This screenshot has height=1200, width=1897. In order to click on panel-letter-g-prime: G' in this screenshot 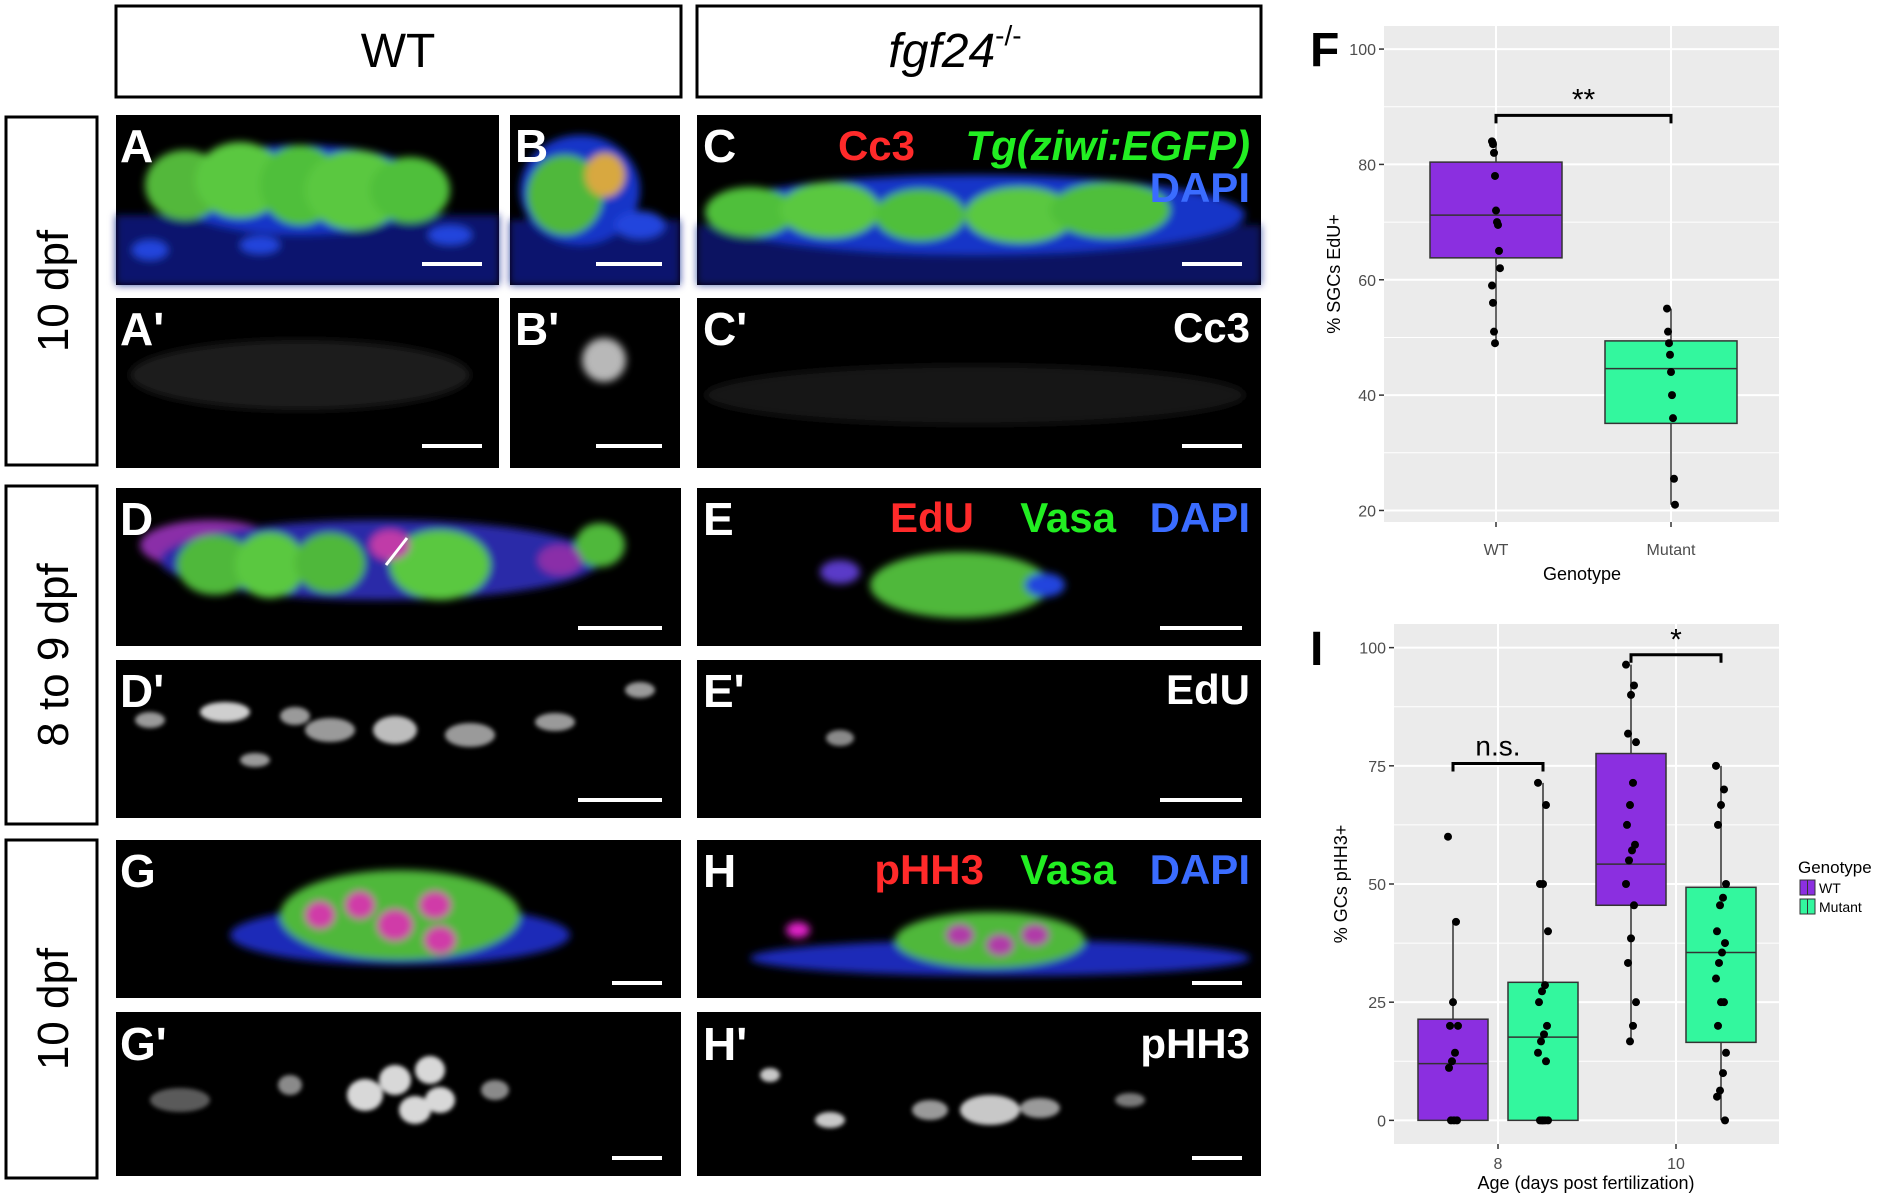, I will do `click(143, 1044)`.